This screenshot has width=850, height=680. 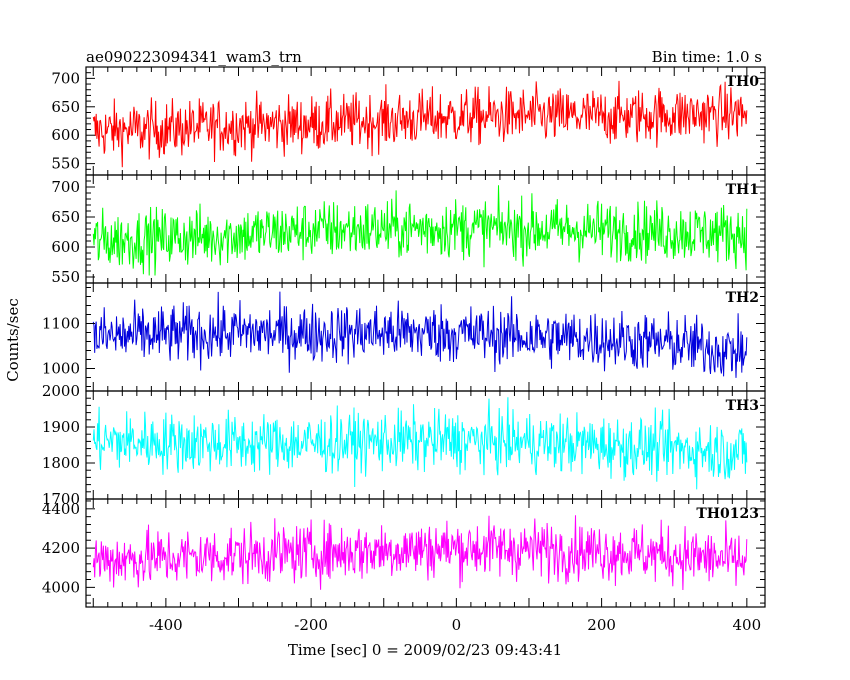 I want to click on panel-th0: 550 600 650 700 TH0, so click(x=408, y=121).